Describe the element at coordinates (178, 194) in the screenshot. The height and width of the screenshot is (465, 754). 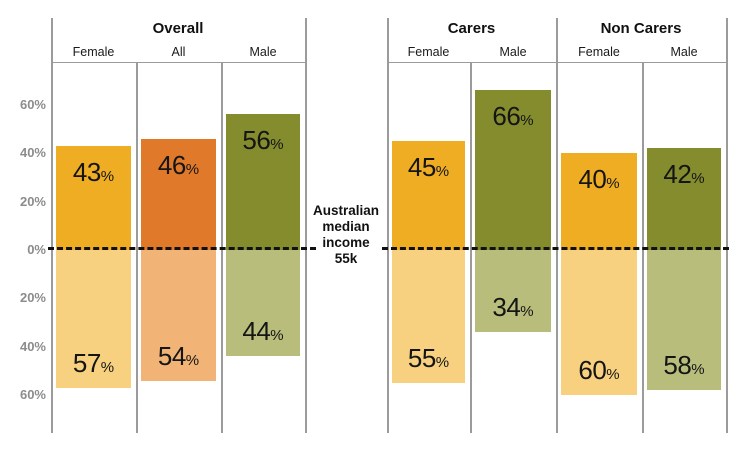
I see `bar-overall-all-above: 46%` at that location.